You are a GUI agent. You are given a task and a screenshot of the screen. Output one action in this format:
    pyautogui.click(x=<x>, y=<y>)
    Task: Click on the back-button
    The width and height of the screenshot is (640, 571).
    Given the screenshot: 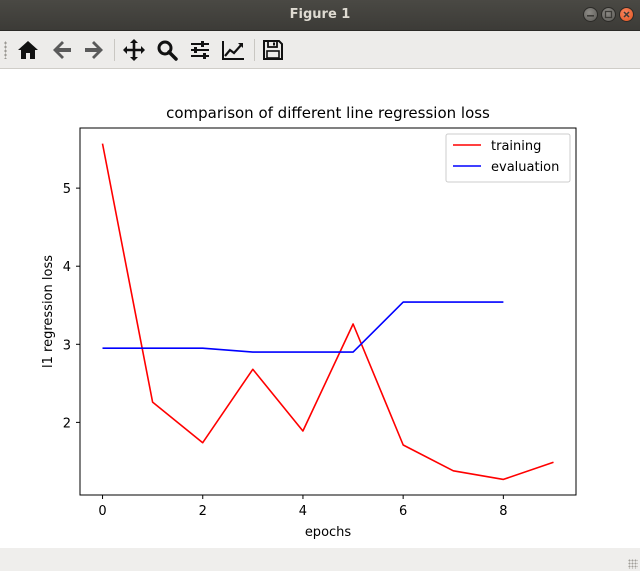 What is the action you would take?
    pyautogui.click(x=62, y=50)
    